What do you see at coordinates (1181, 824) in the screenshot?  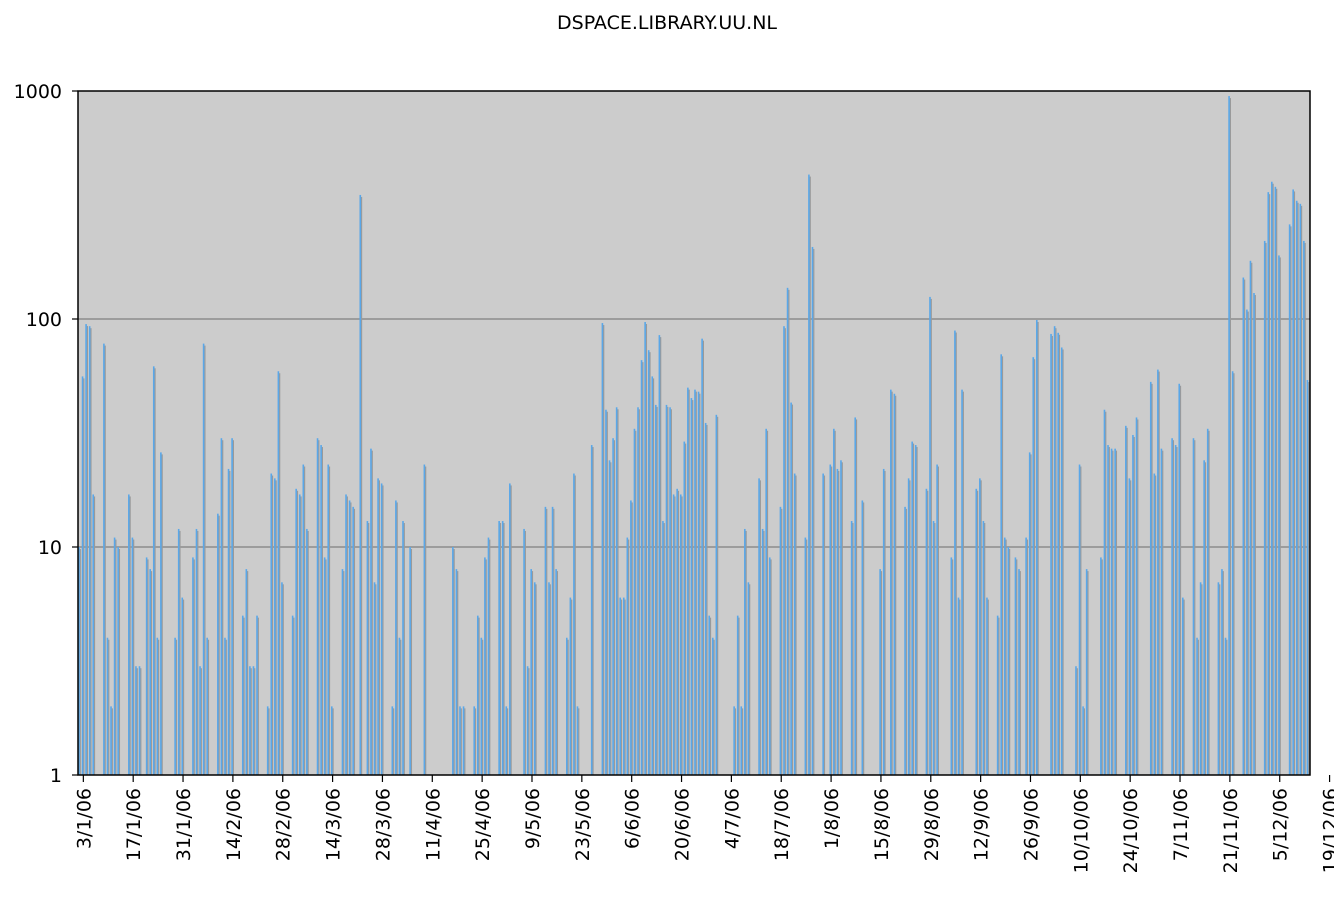 I see `x-tick-label: 7/11/06` at bounding box center [1181, 824].